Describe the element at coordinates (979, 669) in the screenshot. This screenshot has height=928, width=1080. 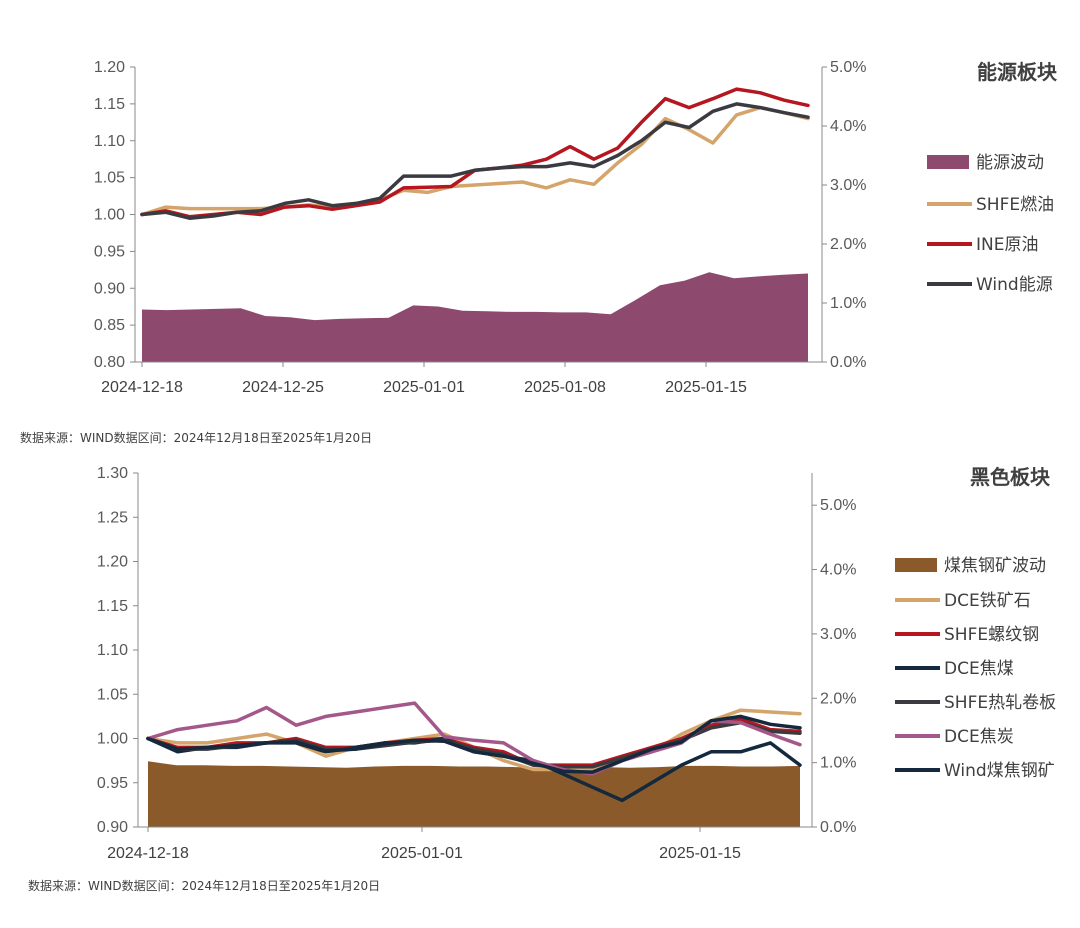
I see `legend-label: DCE焦煤` at that location.